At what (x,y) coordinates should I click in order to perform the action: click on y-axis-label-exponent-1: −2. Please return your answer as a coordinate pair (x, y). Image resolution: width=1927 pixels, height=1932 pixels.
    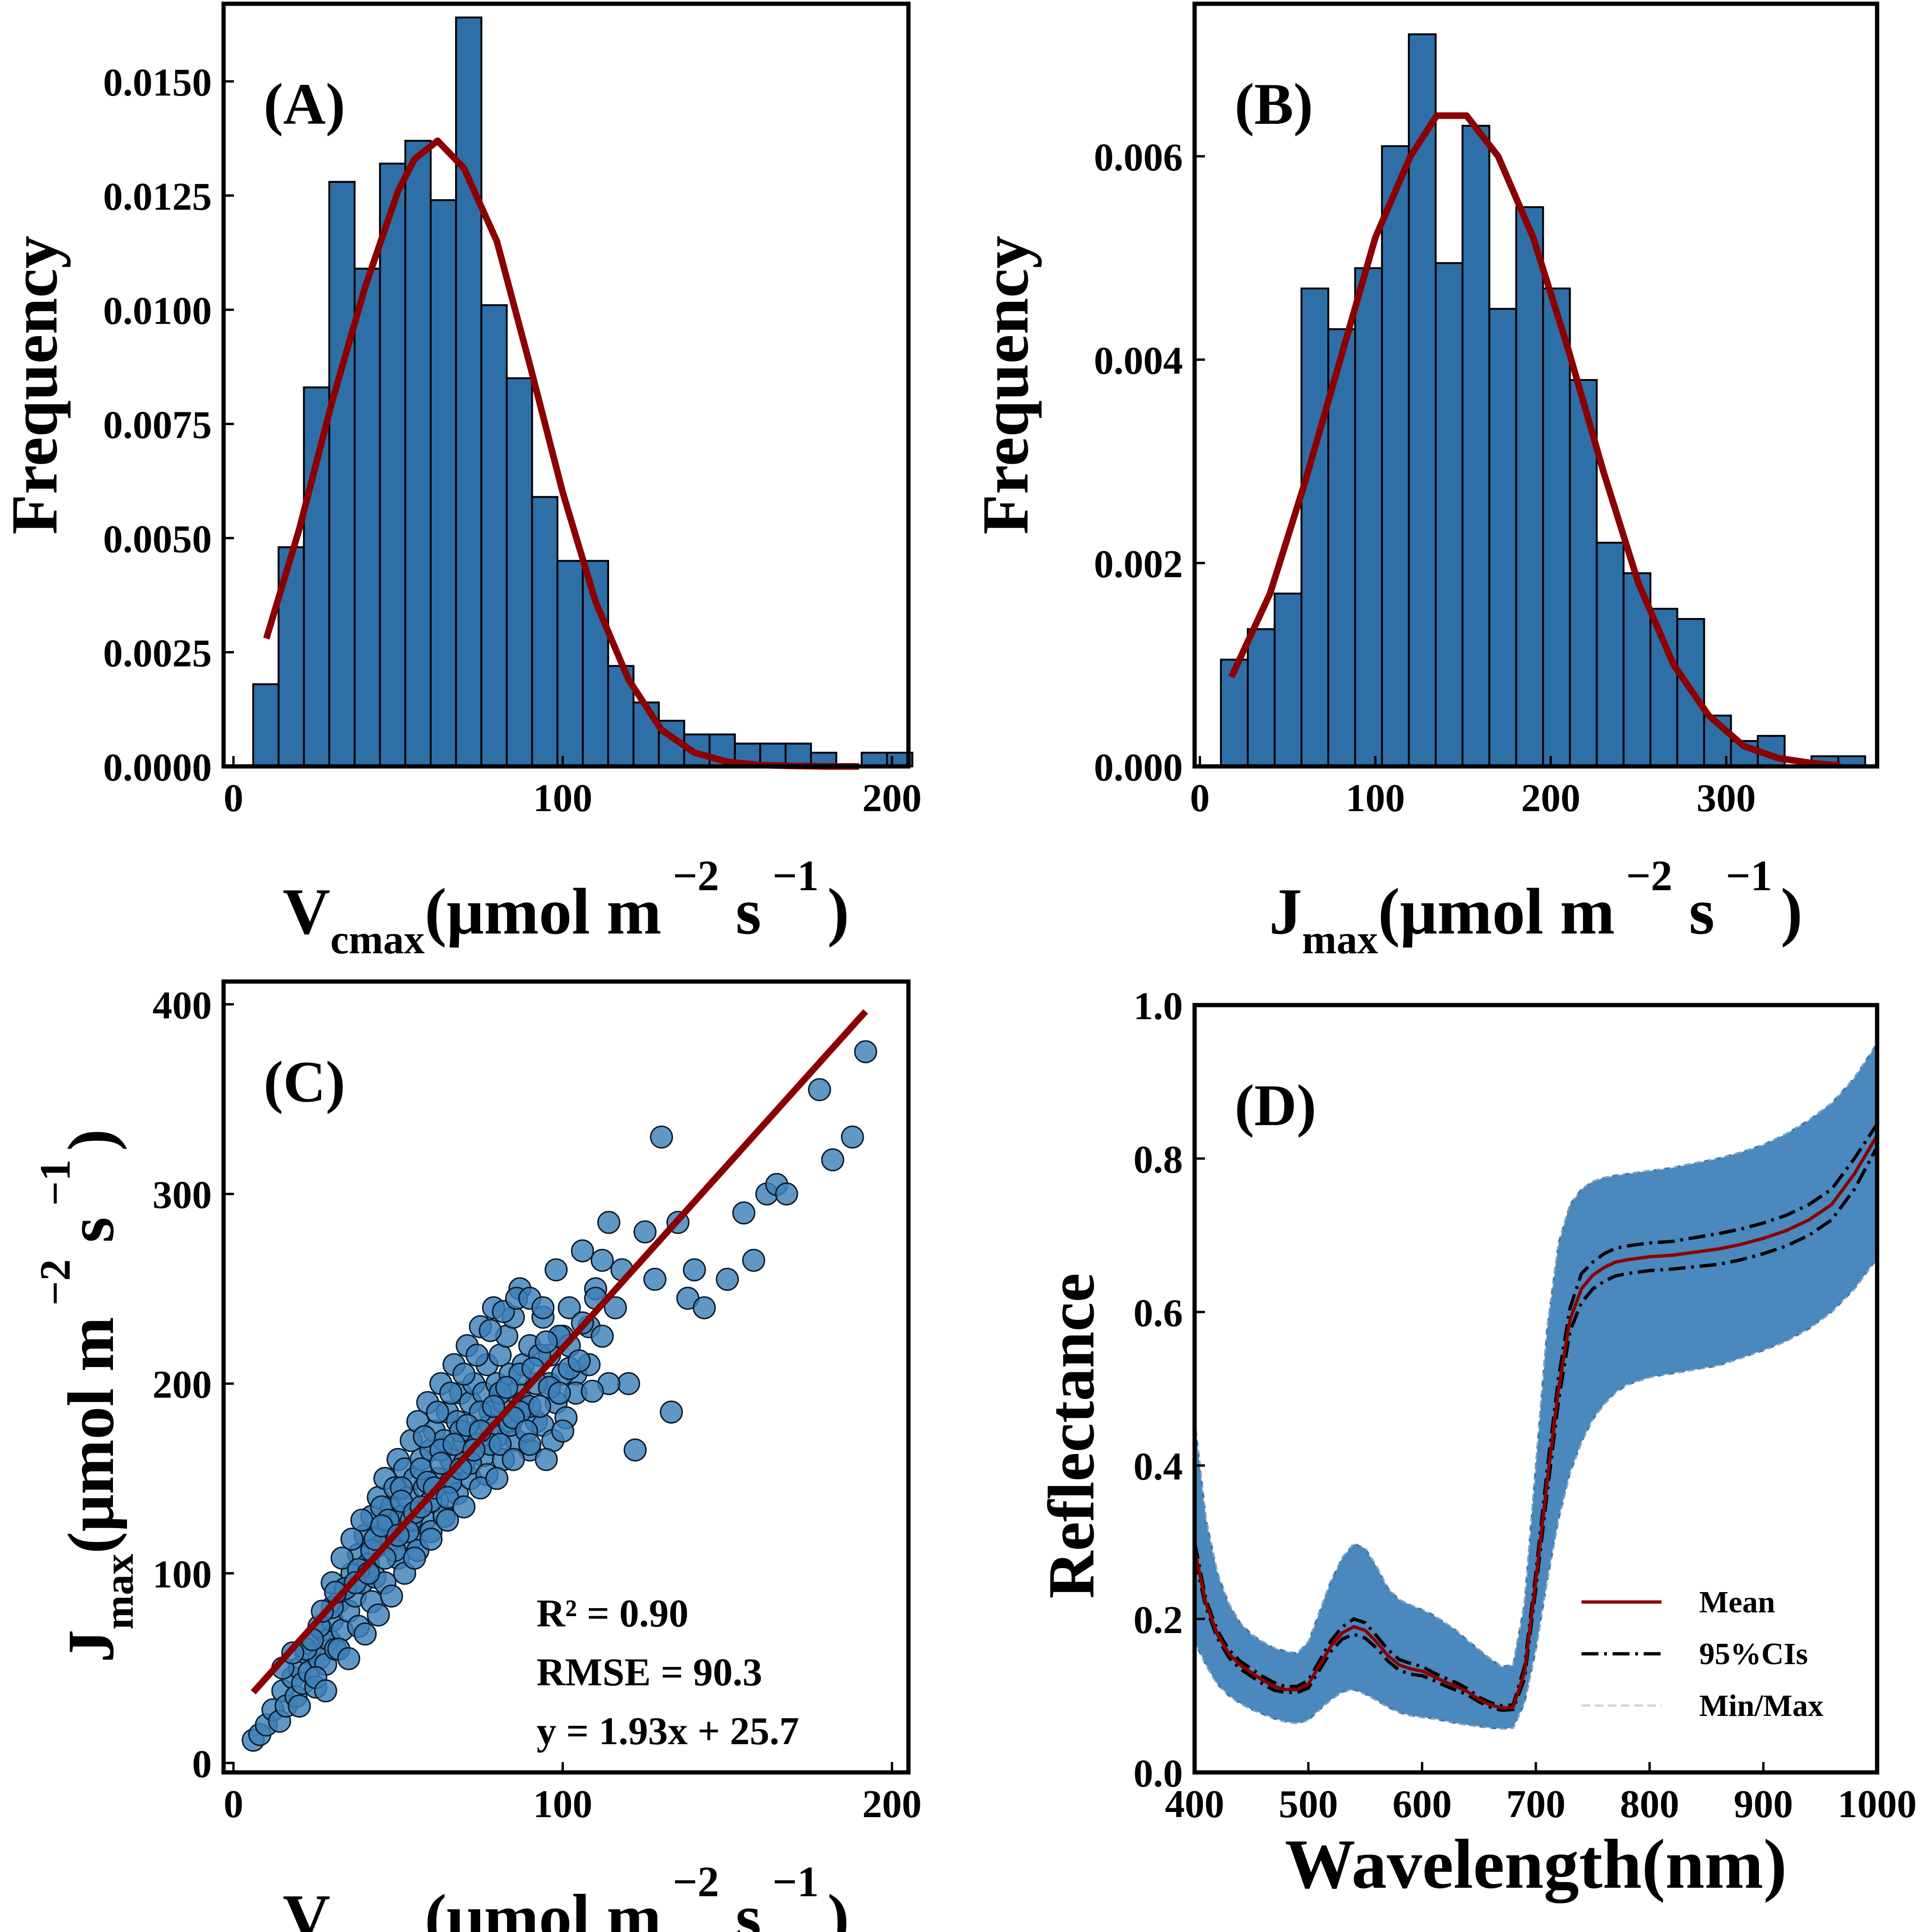
    Looking at the image, I should click on (55, 1282).